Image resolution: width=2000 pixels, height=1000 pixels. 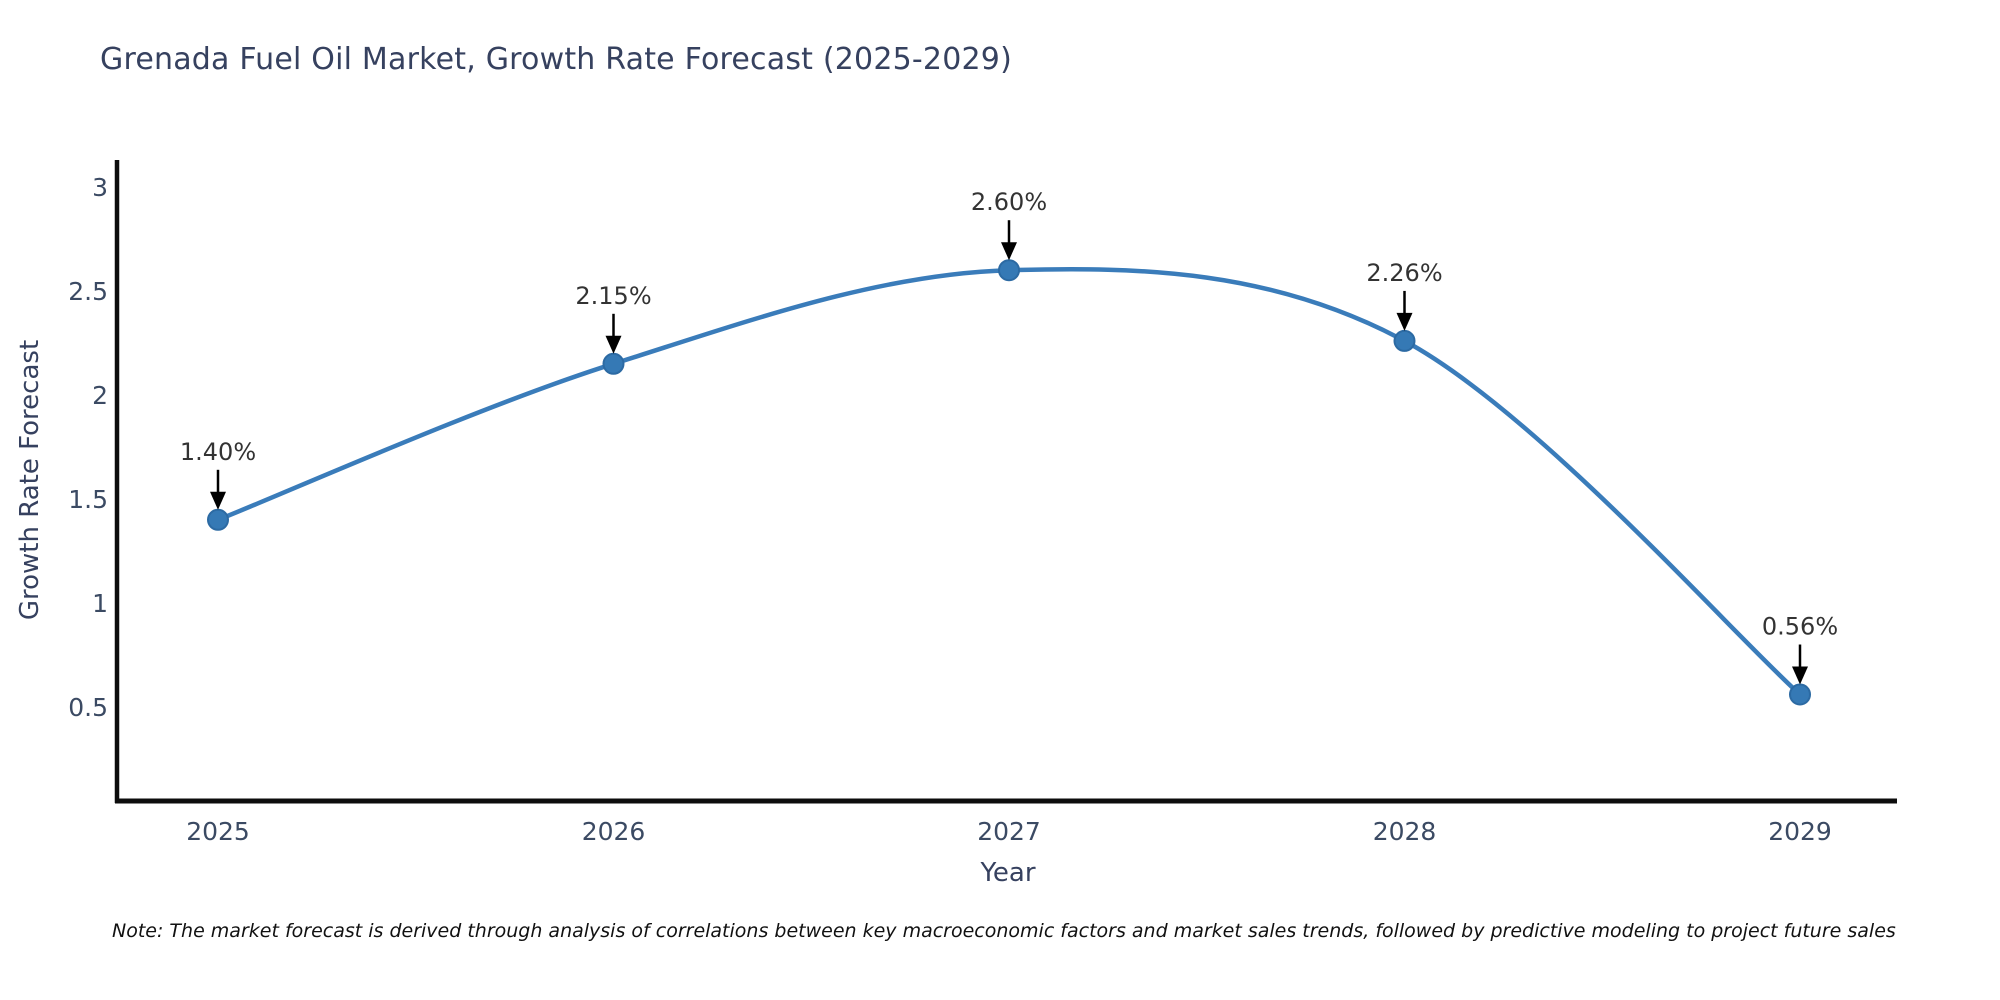 I want to click on y-tick-label: 3, so click(x=100, y=187).